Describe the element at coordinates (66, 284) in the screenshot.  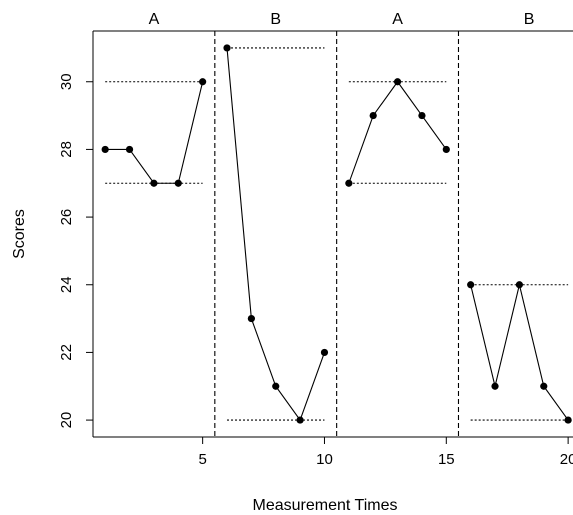
I see `y-tick-label-24: 24` at that location.